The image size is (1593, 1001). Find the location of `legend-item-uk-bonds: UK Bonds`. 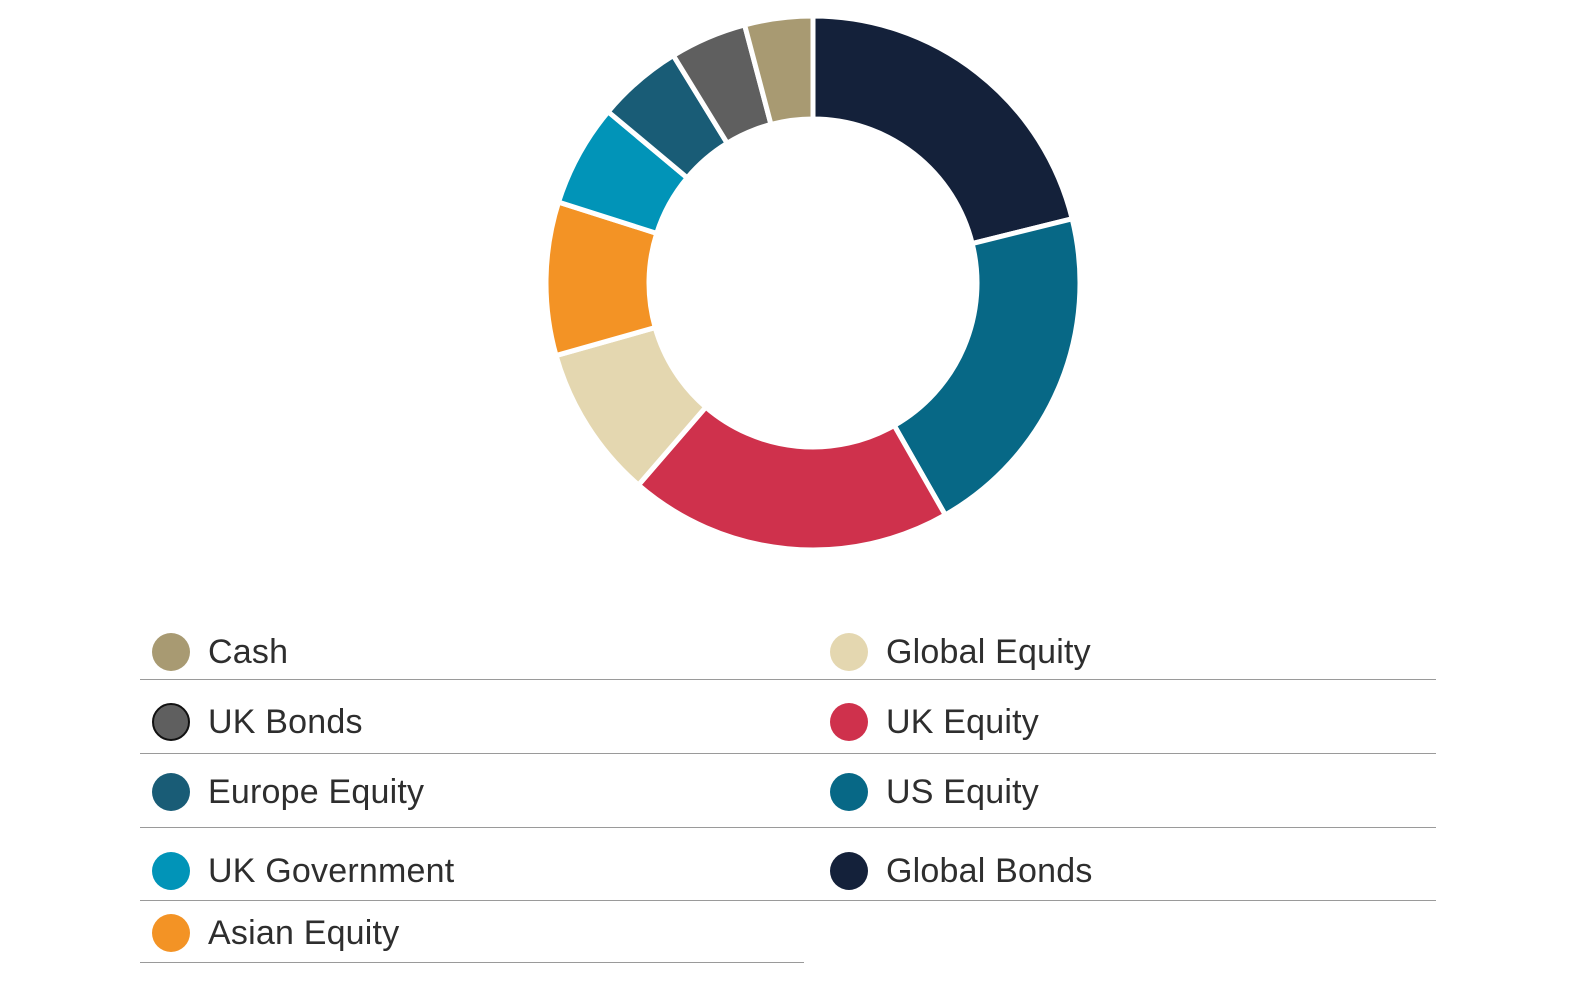

legend-item-uk-bonds: UK Bonds is located at coordinates (257, 722).